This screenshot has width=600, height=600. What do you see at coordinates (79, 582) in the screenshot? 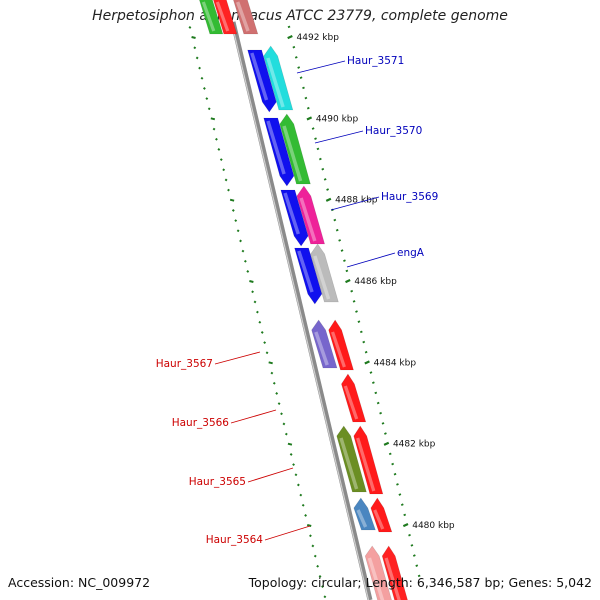
I see `accession-text: Accession: NC_009972` at bounding box center [79, 582].